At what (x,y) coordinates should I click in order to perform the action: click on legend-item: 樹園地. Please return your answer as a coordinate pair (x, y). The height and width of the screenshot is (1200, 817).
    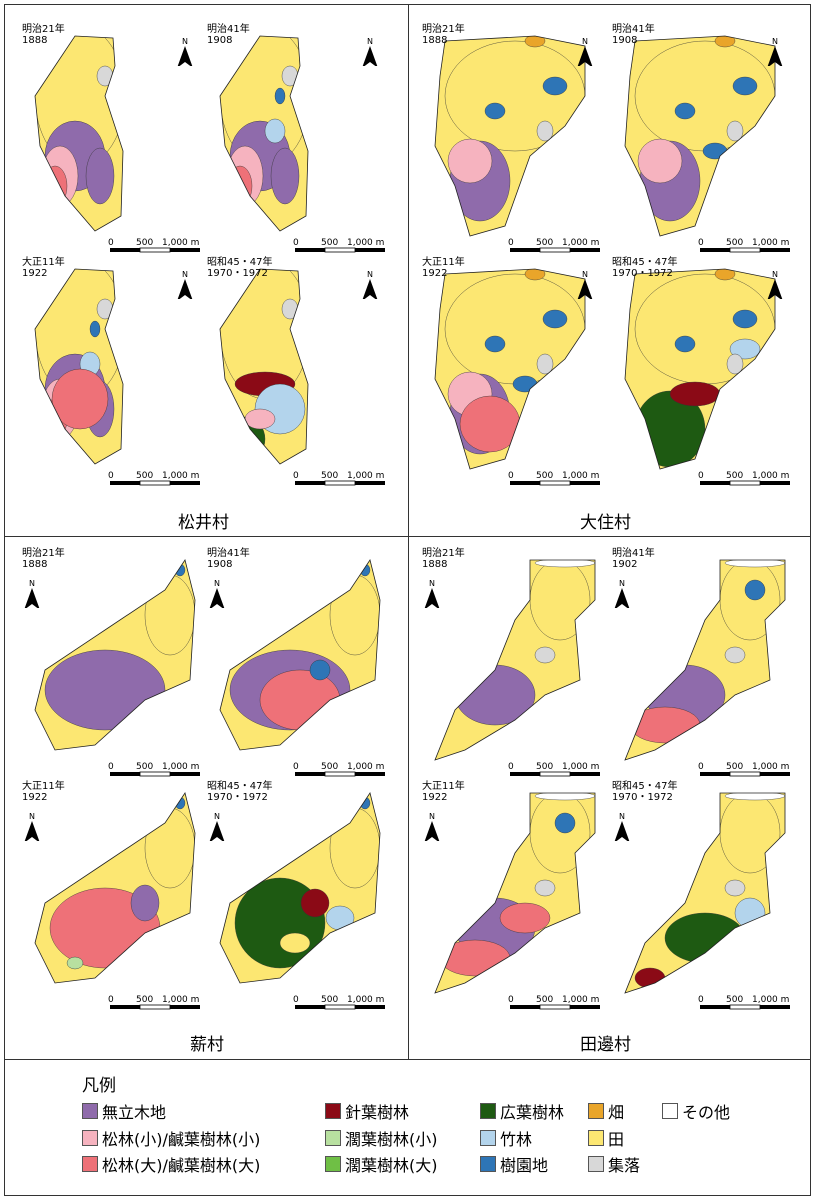
    Looking at the image, I should click on (514, 1164).